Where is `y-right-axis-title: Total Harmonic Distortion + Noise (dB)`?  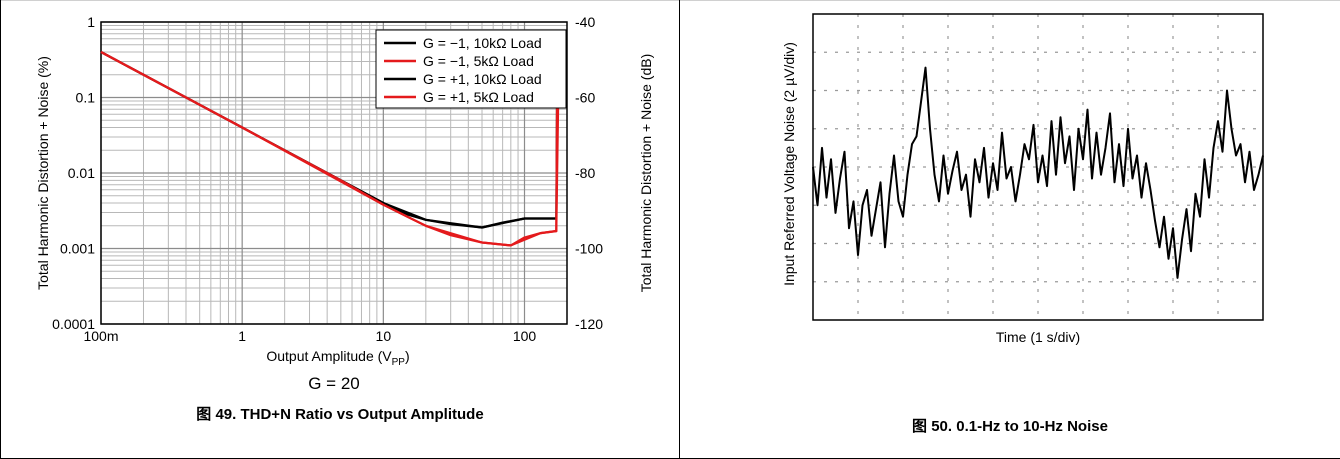
y-right-axis-title: Total Harmonic Distortion + Noise (dB) is located at coordinates (646, 173).